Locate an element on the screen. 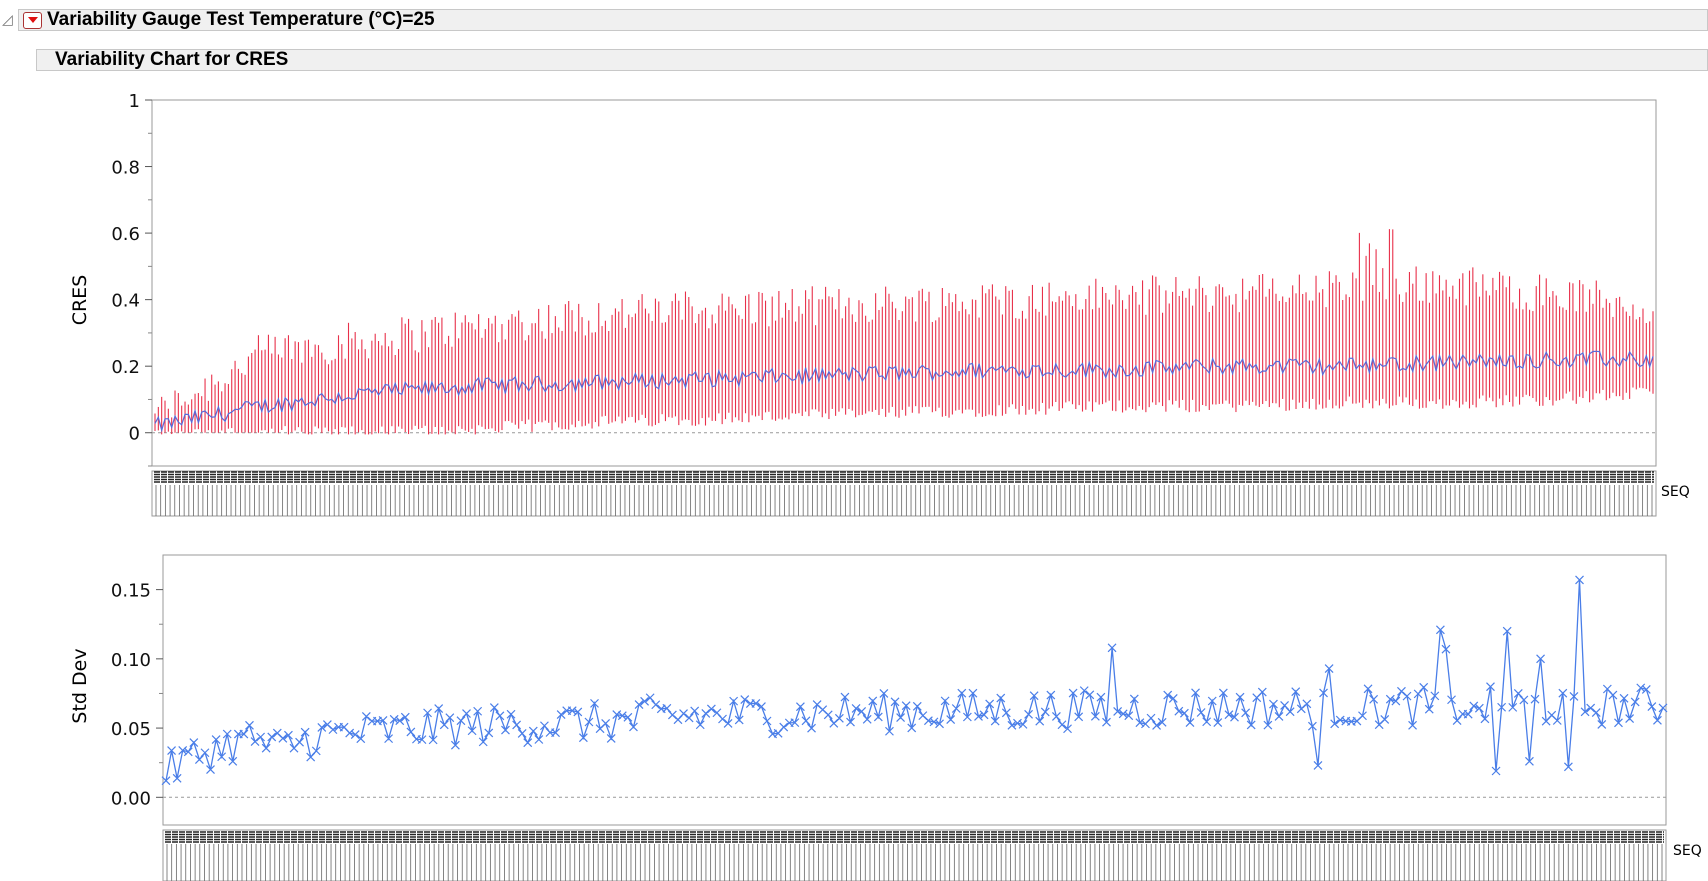  cres-seq-axis-frame is located at coordinates (904, 493).